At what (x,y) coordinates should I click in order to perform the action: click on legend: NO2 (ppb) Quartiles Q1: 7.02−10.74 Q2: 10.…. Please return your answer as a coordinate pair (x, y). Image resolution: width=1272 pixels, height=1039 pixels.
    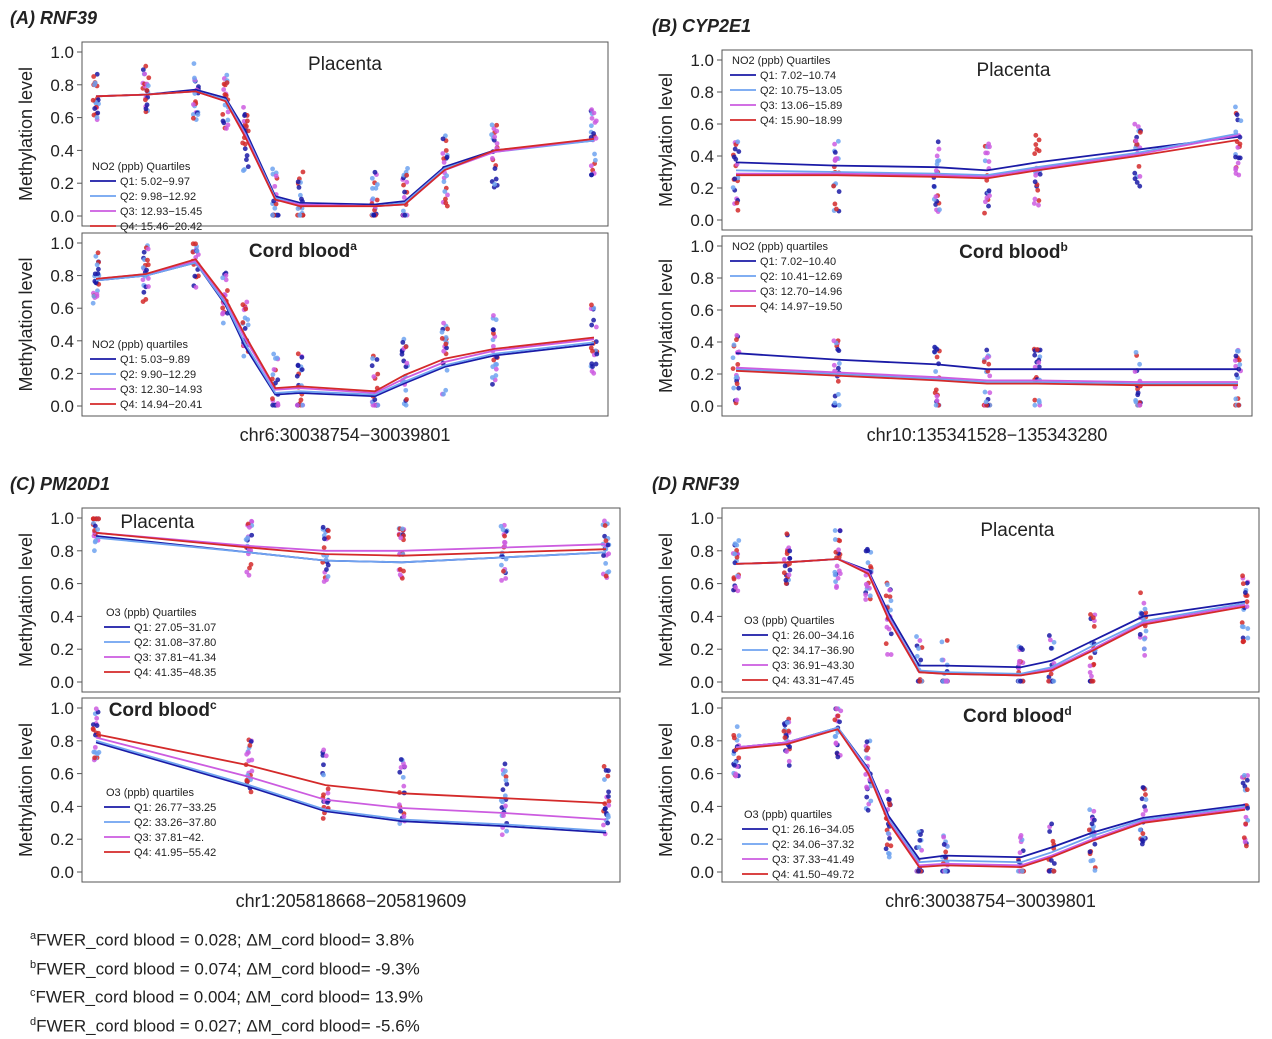
    Looking at the image, I should click on (786, 91).